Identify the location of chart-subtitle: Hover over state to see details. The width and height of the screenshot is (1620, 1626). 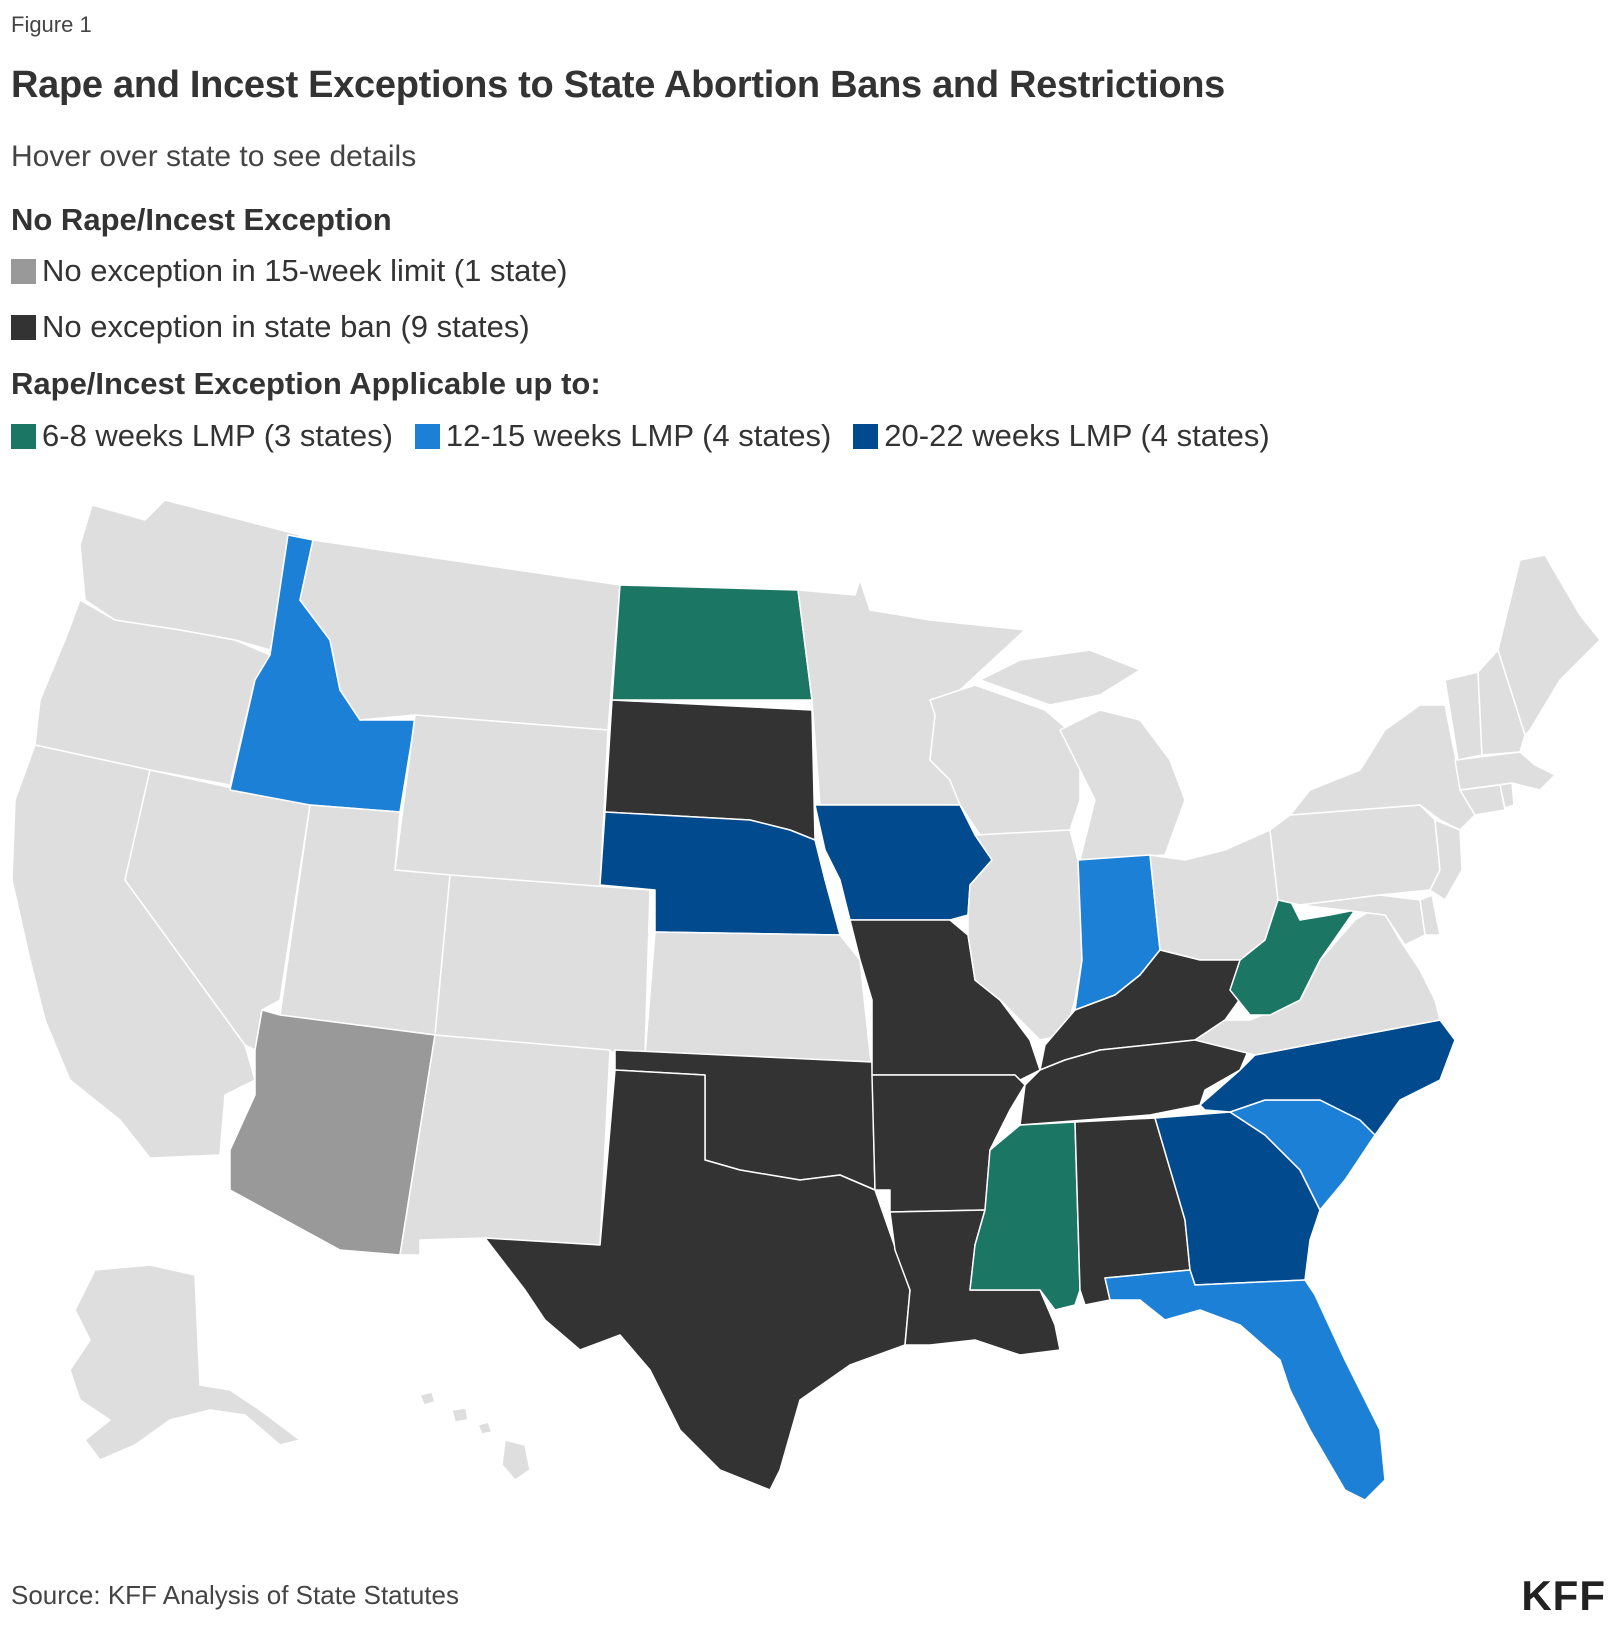
(214, 156).